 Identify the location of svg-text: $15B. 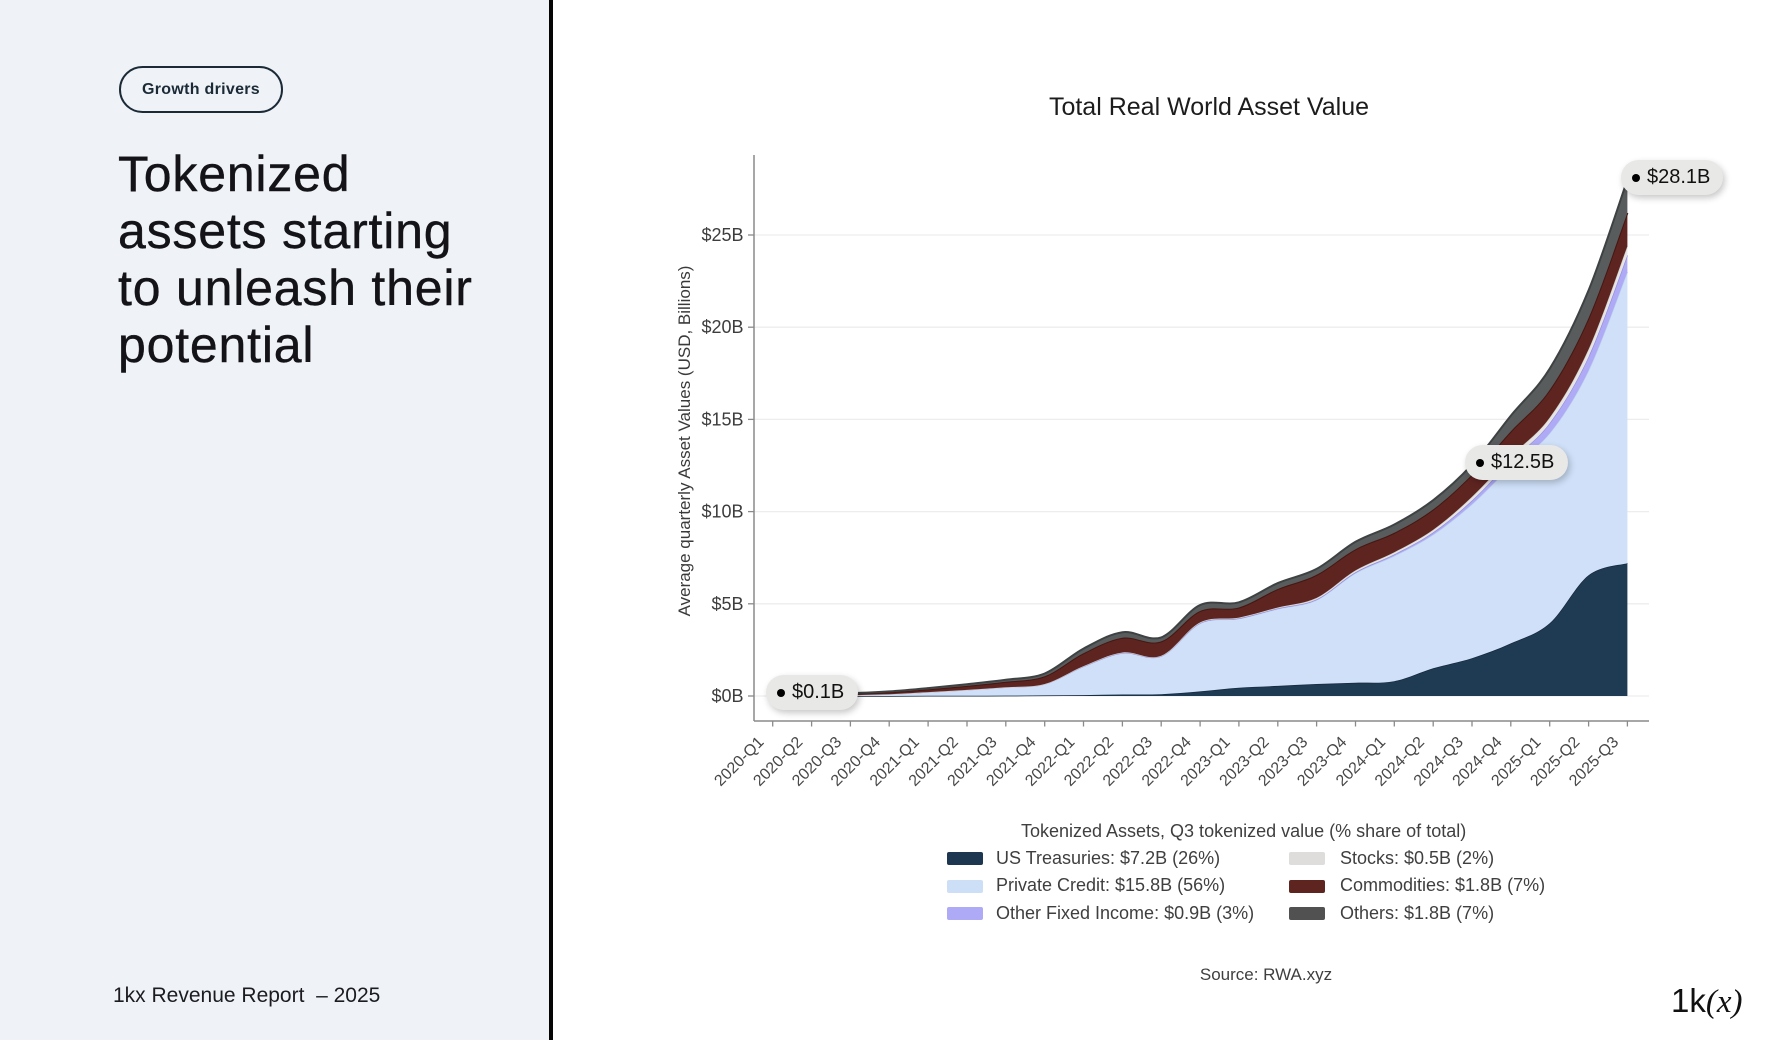
(722, 419).